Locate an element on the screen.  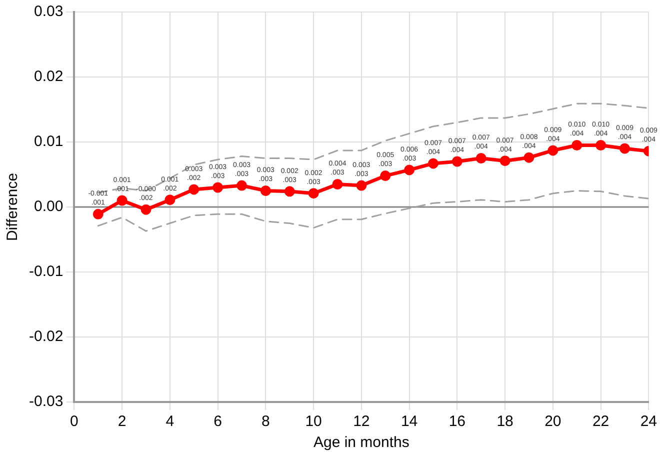
y-axis-title: Difference is located at coordinates (13, 207).